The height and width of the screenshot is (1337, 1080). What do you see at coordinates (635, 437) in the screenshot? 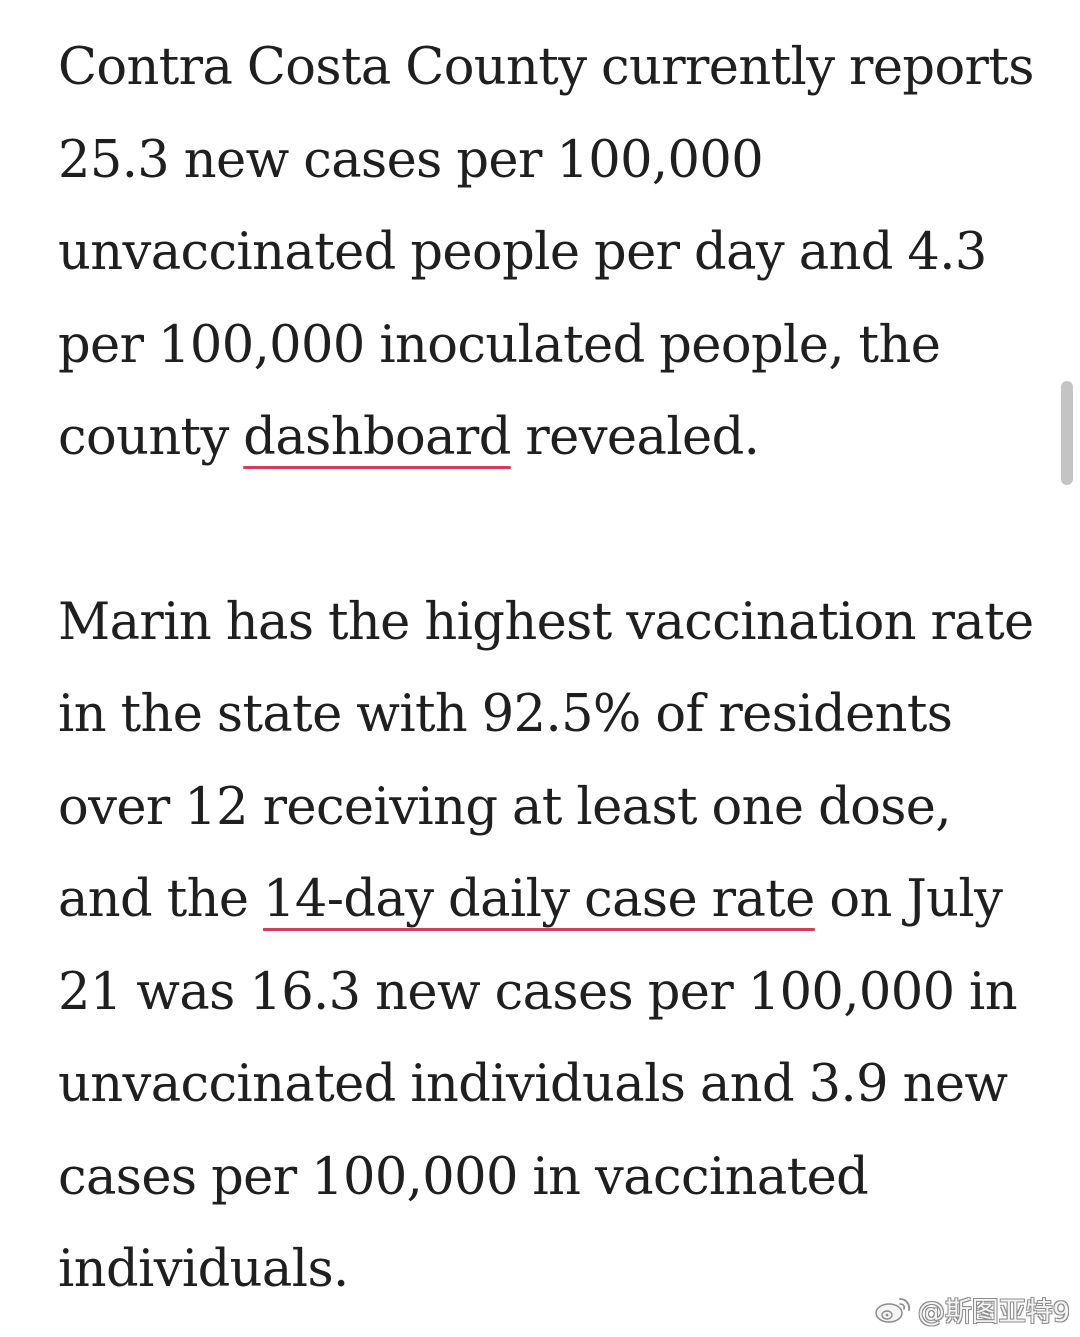
I see `paragraph-text: revealed.` at bounding box center [635, 437].